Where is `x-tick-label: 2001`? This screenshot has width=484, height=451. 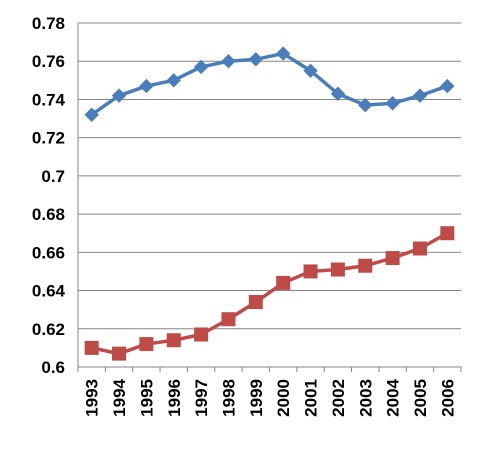
x-tick-label: 2001 is located at coordinates (311, 398).